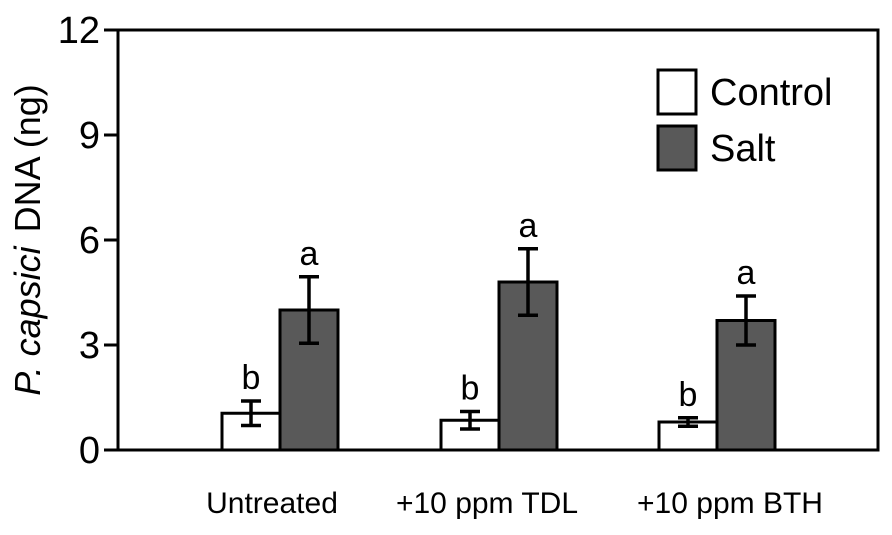 This screenshot has height=535, width=892. I want to click on y-tick-label-4: 12, so click(79, 31).